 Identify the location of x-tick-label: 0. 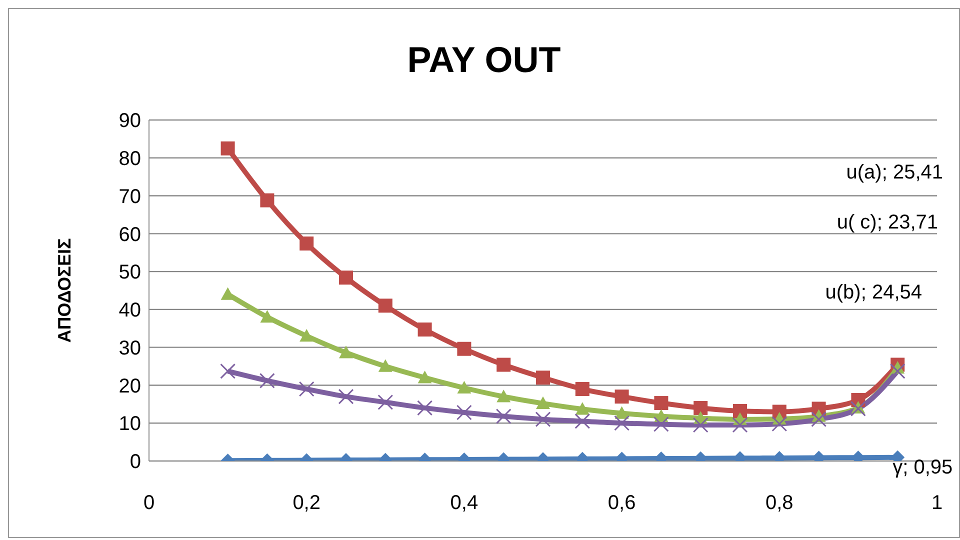
(149, 503).